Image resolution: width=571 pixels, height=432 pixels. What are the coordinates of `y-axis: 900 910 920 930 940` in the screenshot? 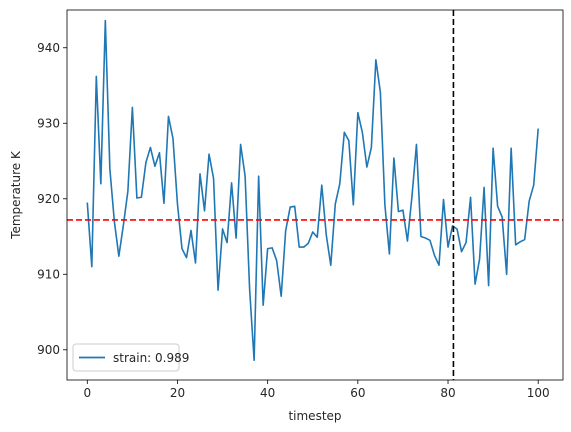 It's located at (52, 199).